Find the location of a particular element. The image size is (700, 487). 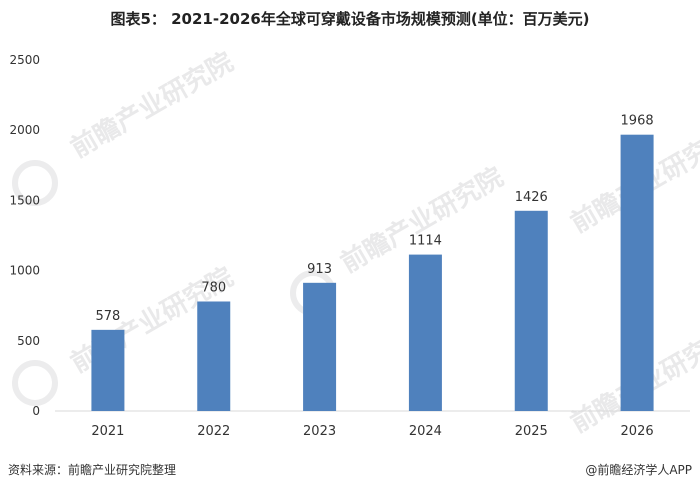

x-tick-label: 2024 is located at coordinates (425, 431).